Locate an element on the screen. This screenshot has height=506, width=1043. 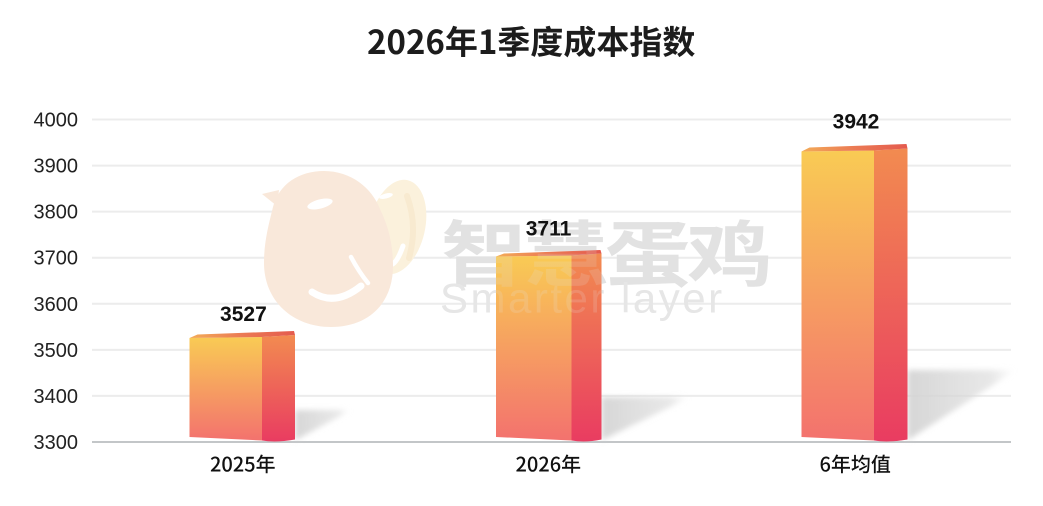
svg-text: 3400 is located at coordinates (56, 397).